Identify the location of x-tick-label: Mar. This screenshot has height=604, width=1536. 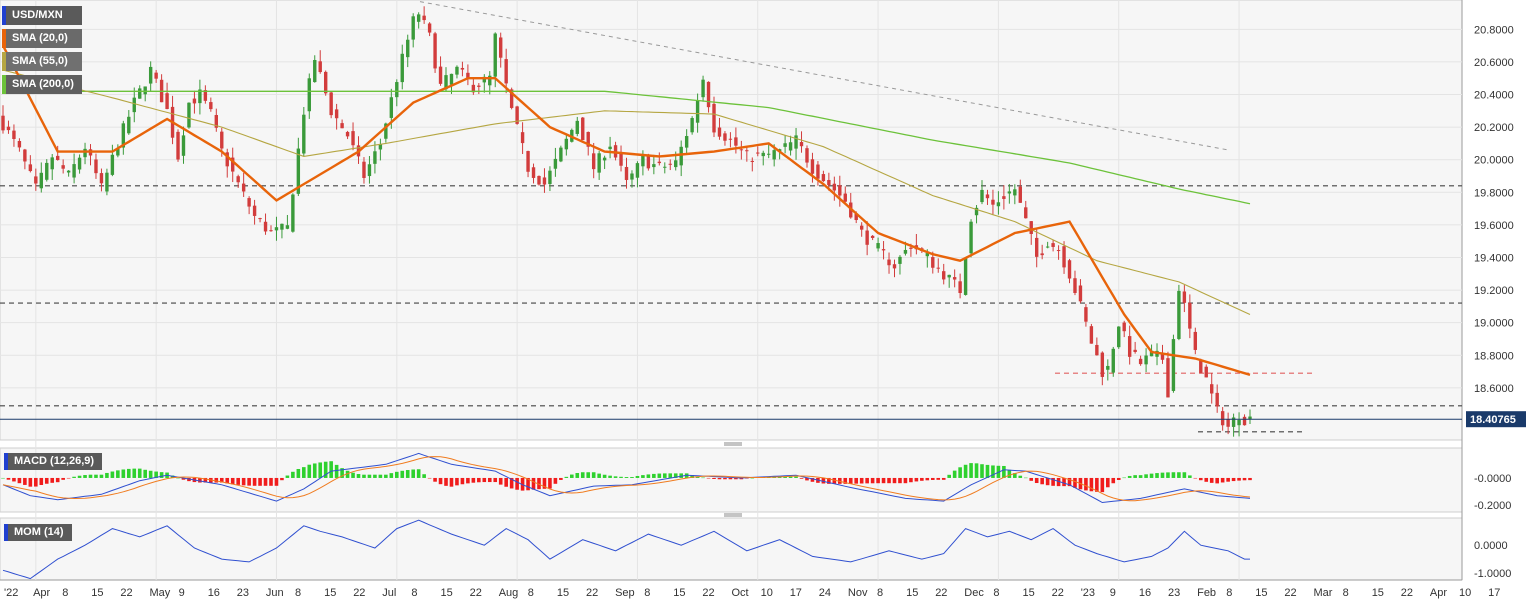
(1323, 593).